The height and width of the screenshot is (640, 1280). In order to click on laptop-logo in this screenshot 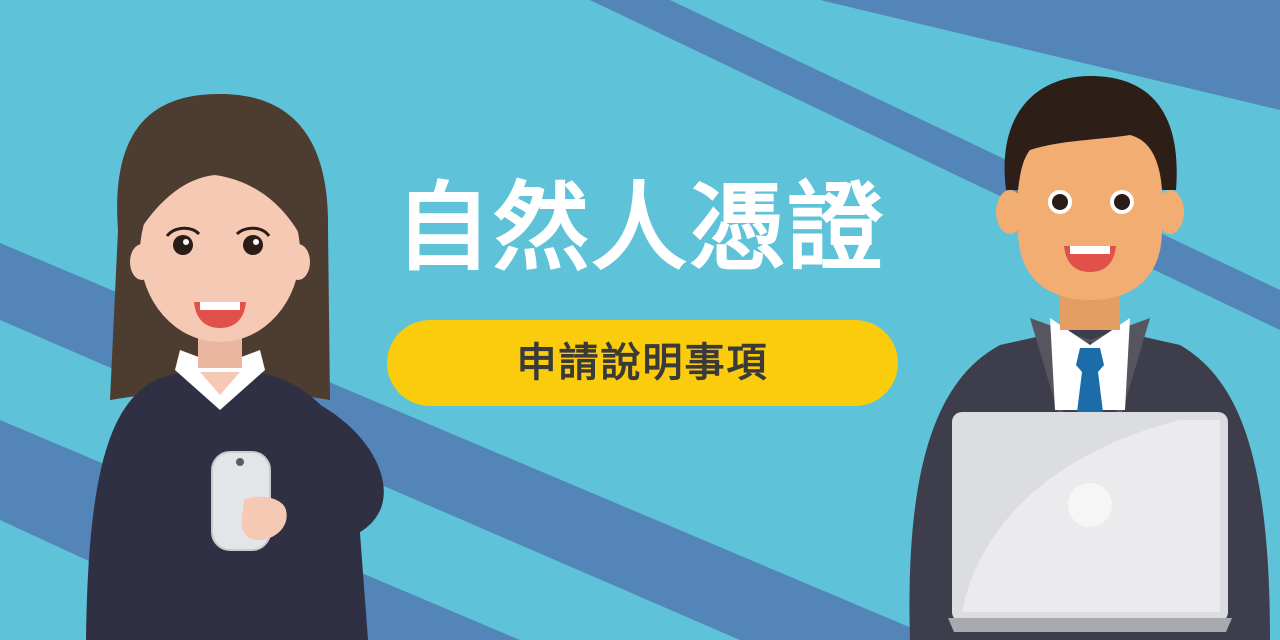, I will do `click(1090, 505)`.